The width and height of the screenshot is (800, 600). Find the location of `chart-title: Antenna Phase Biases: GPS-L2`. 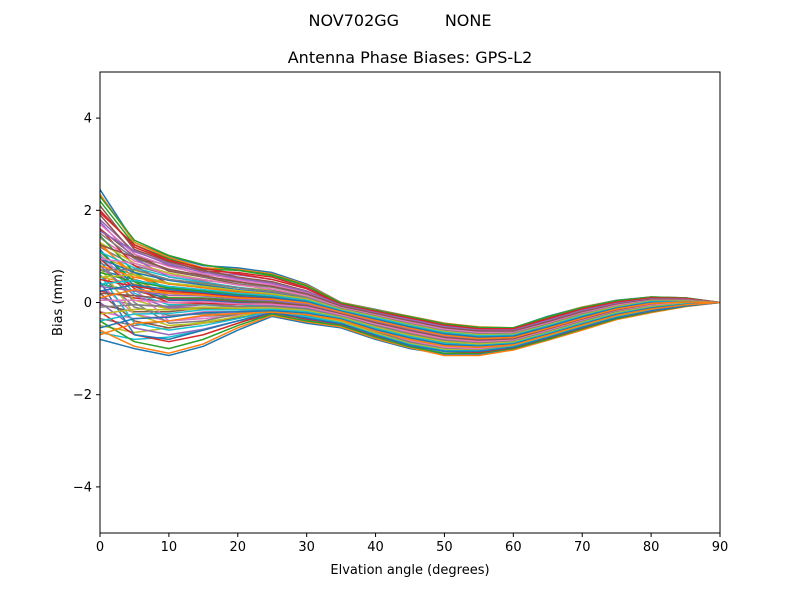

chart-title: Antenna Phase Biases: GPS-L2 is located at coordinates (410, 57).